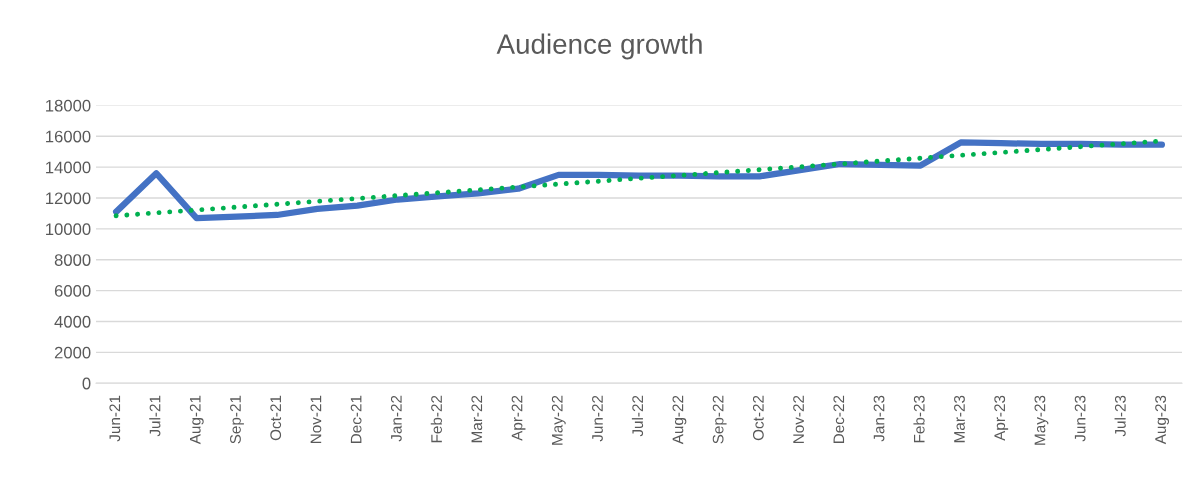 The width and height of the screenshot is (1200, 479). Describe the element at coordinates (599, 46) in the screenshot. I see `chart-title: Audience growth` at that location.